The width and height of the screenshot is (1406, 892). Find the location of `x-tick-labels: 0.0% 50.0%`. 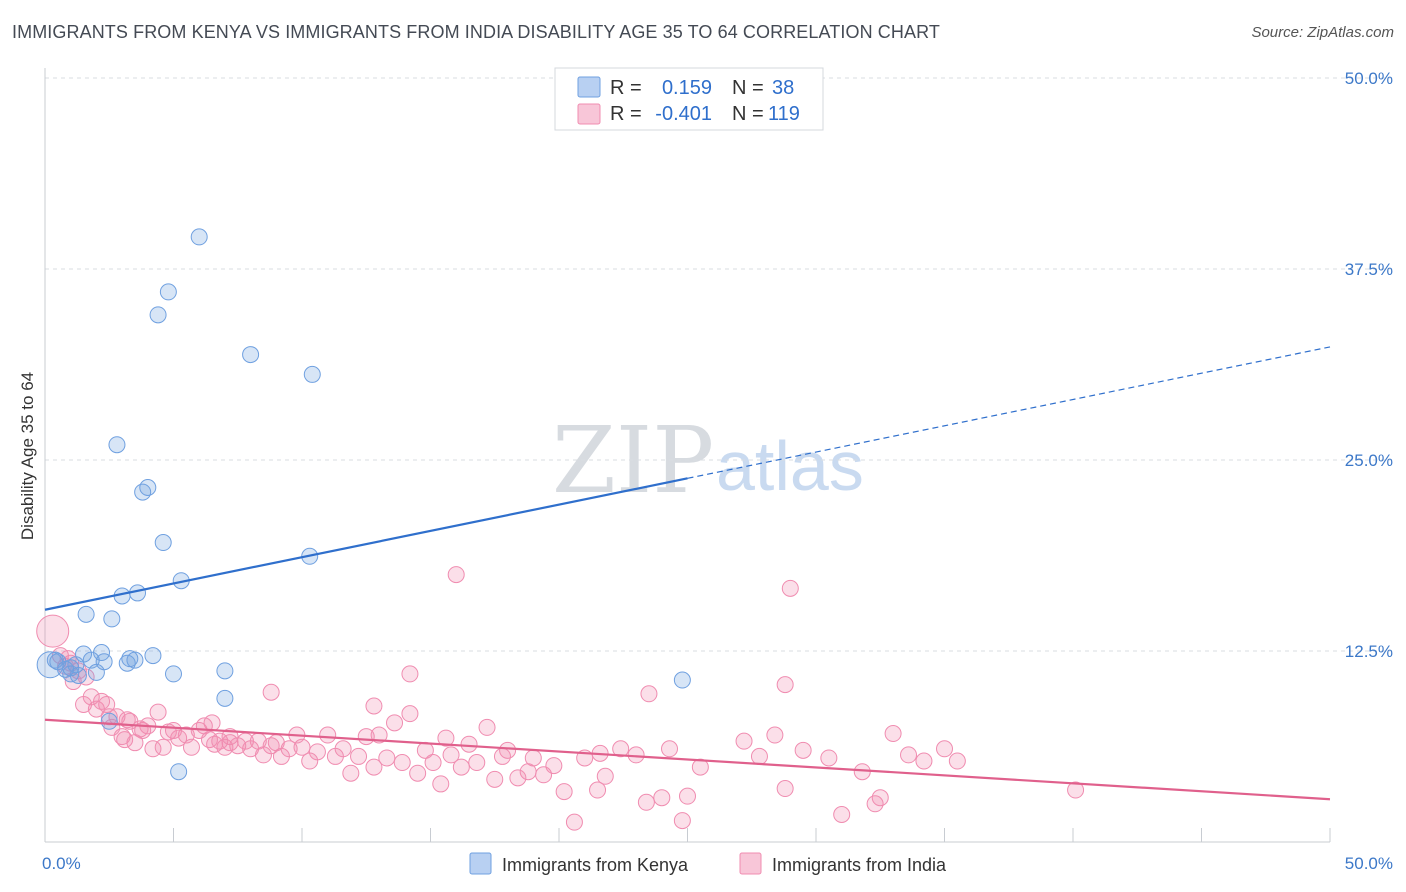

x-tick-labels: 0.0% 50.0% is located at coordinates (717, 863).